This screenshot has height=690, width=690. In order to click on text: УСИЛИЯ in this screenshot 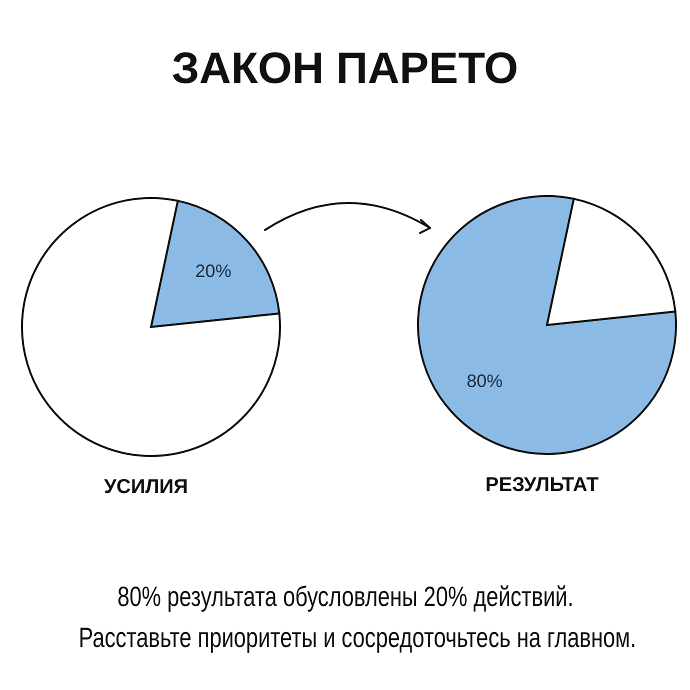, I will do `click(146, 487)`.